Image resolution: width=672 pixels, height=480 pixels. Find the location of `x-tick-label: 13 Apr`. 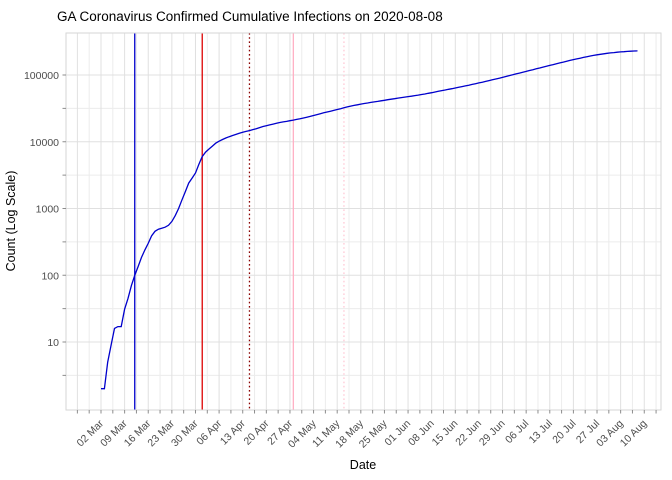

x-tick-label: 13 Apr is located at coordinates (233, 432).